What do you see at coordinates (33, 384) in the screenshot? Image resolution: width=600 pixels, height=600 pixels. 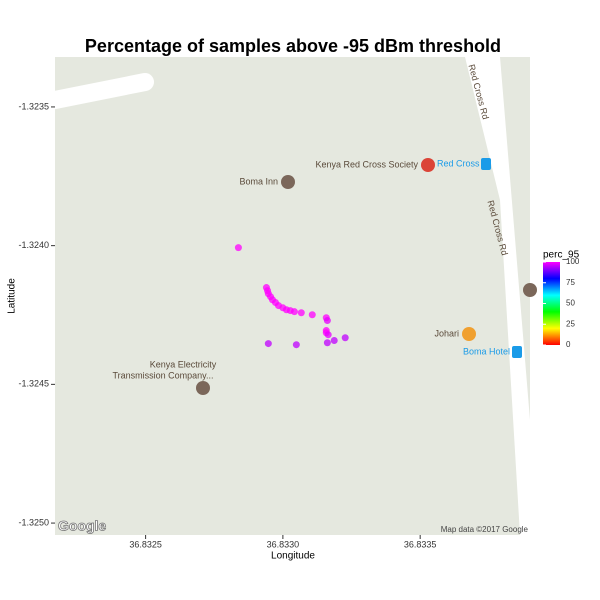 I see `y-tick-label: -1.3245` at bounding box center [33, 384].